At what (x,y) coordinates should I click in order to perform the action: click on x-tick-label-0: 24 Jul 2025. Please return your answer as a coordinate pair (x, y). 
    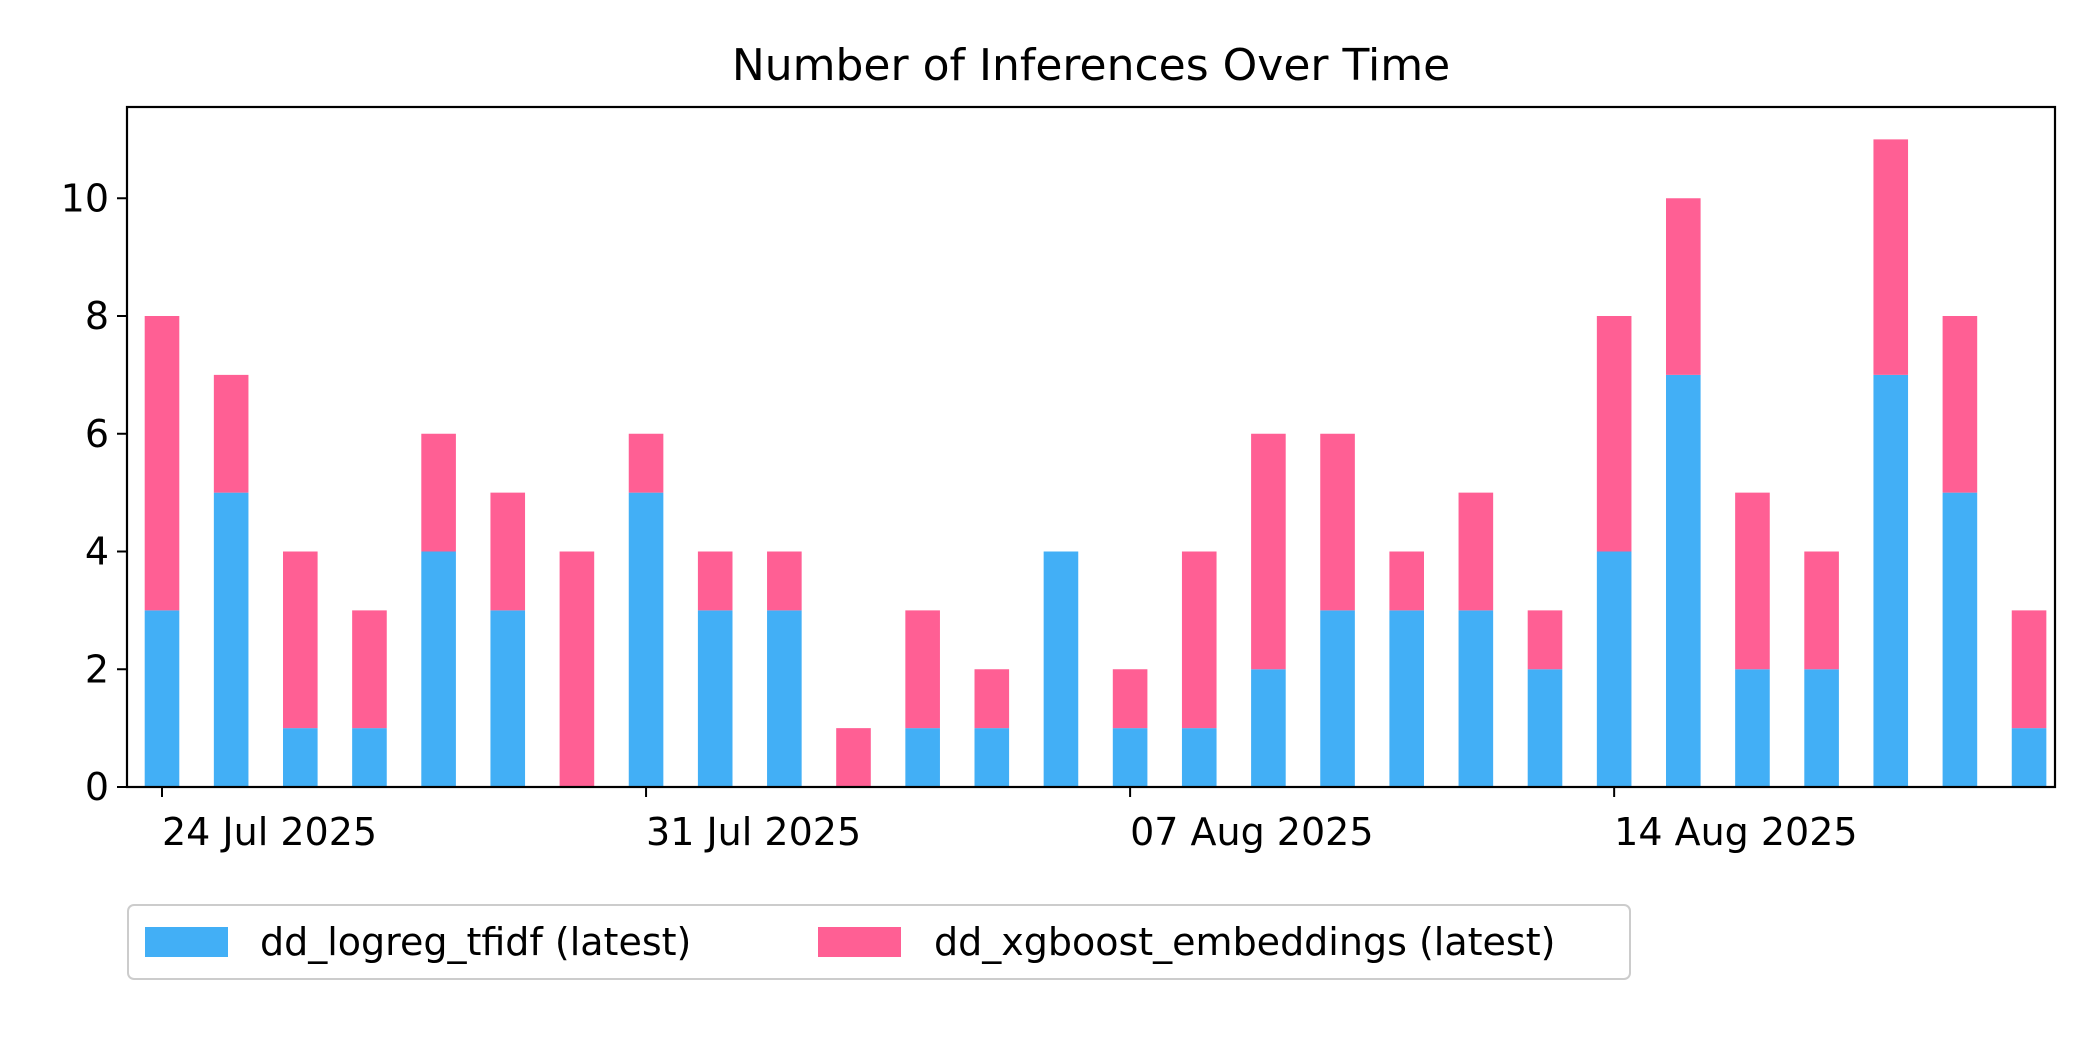
    Looking at the image, I should click on (269, 832).